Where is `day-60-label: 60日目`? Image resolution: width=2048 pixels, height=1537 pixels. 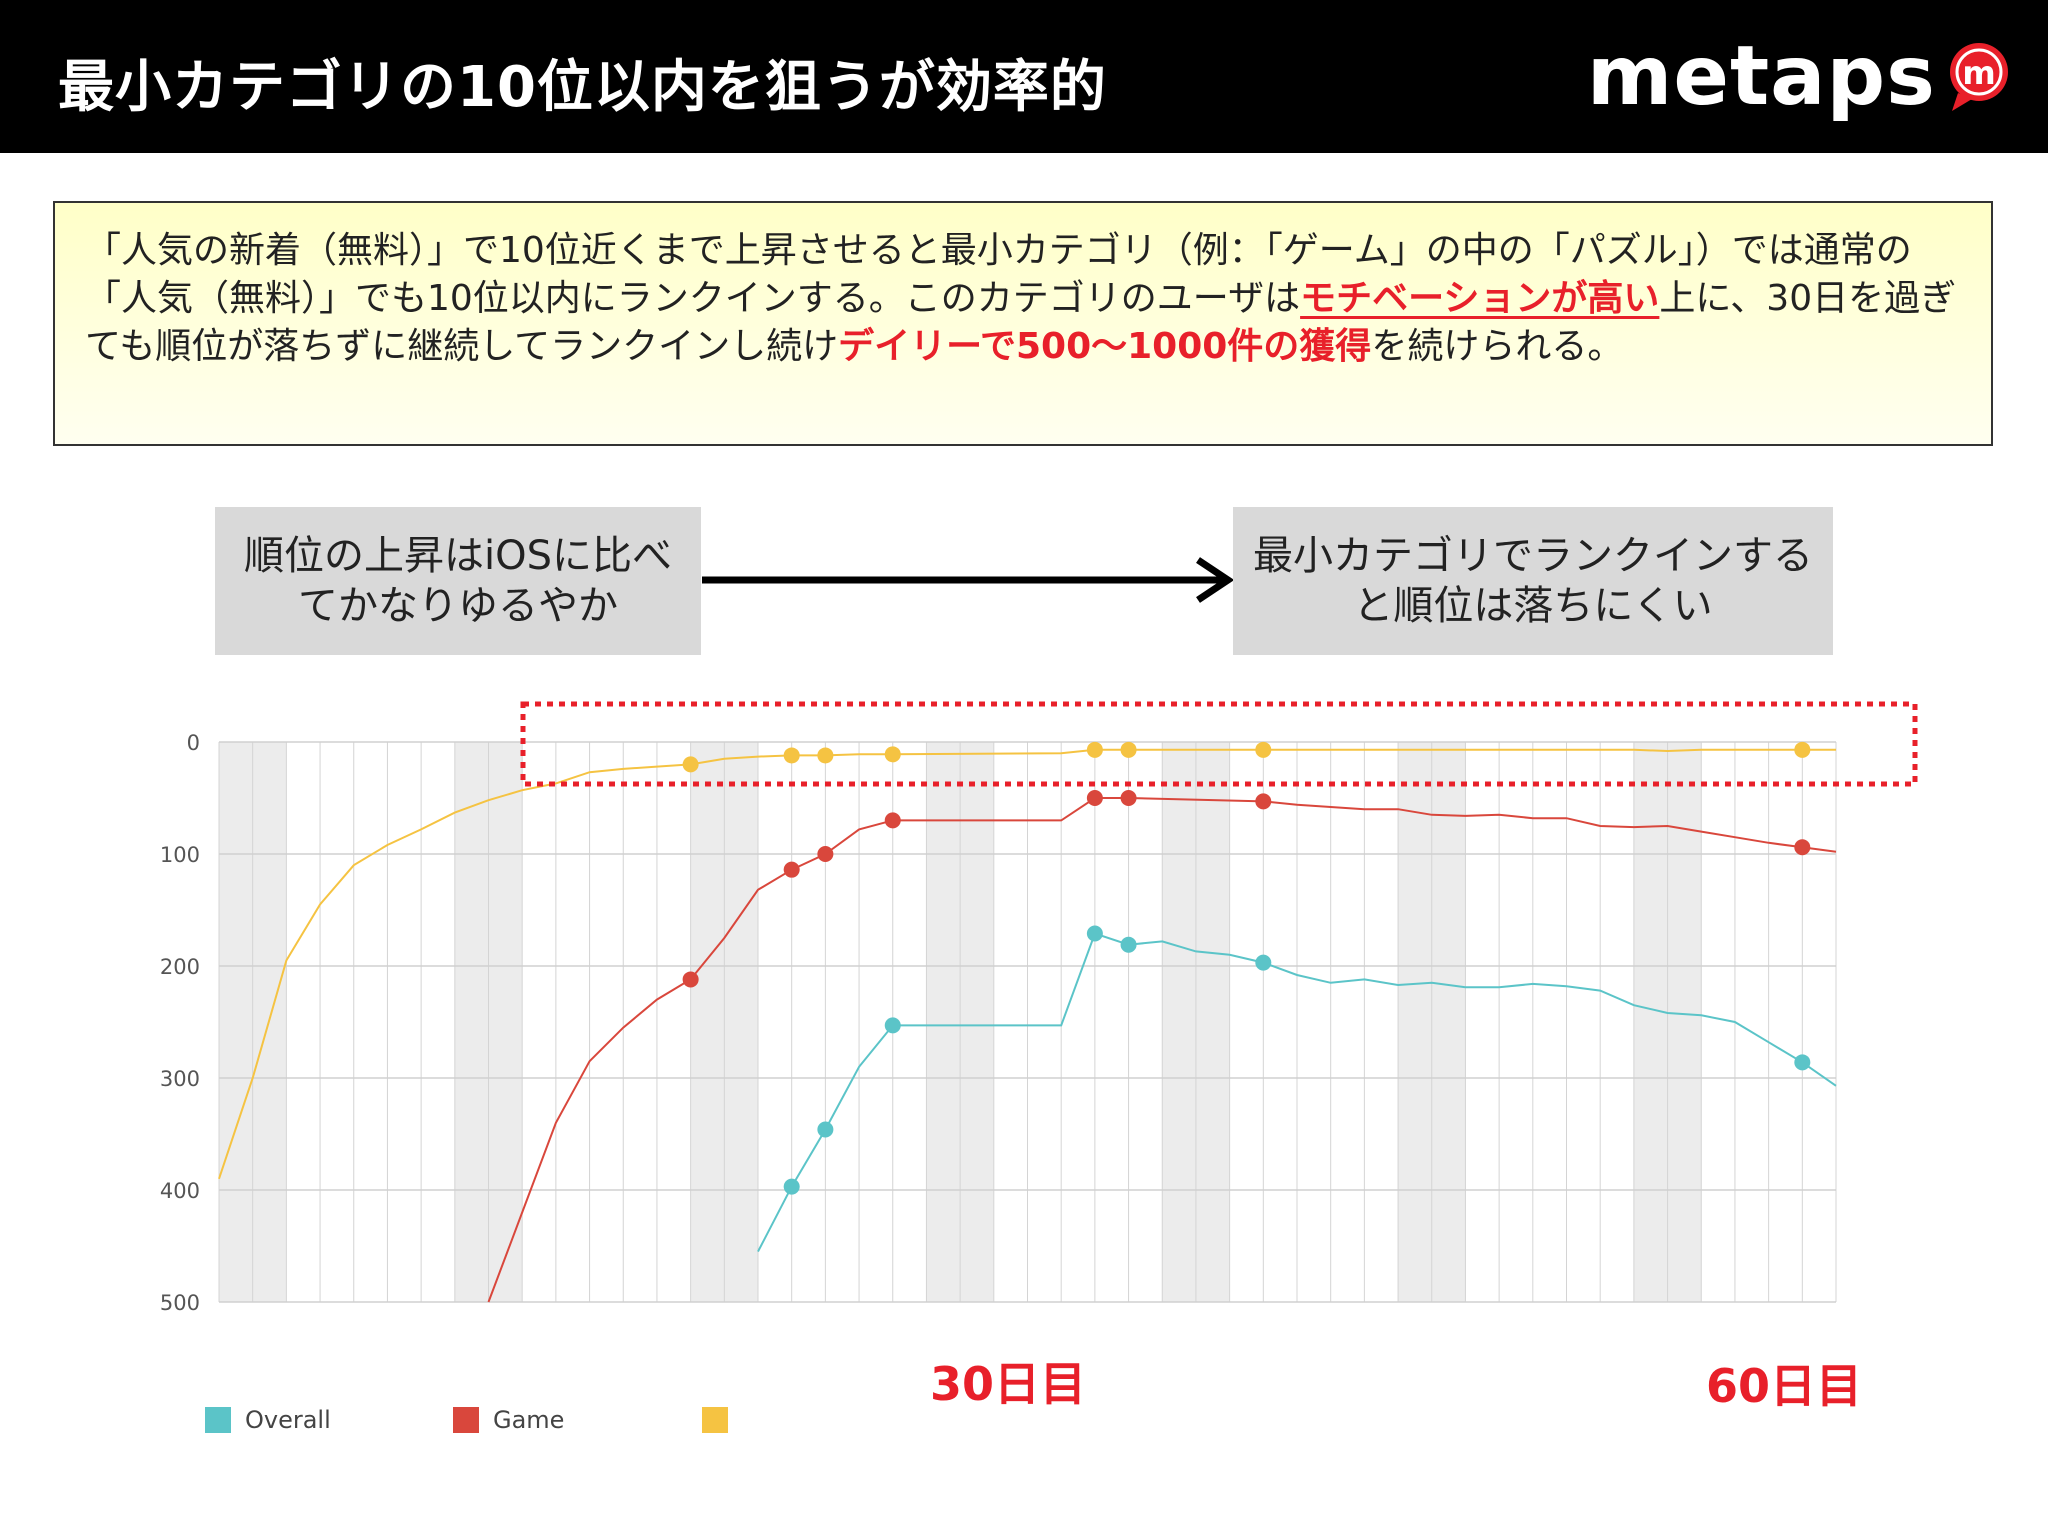 day-60-label: 60日目 is located at coordinates (1784, 1386).